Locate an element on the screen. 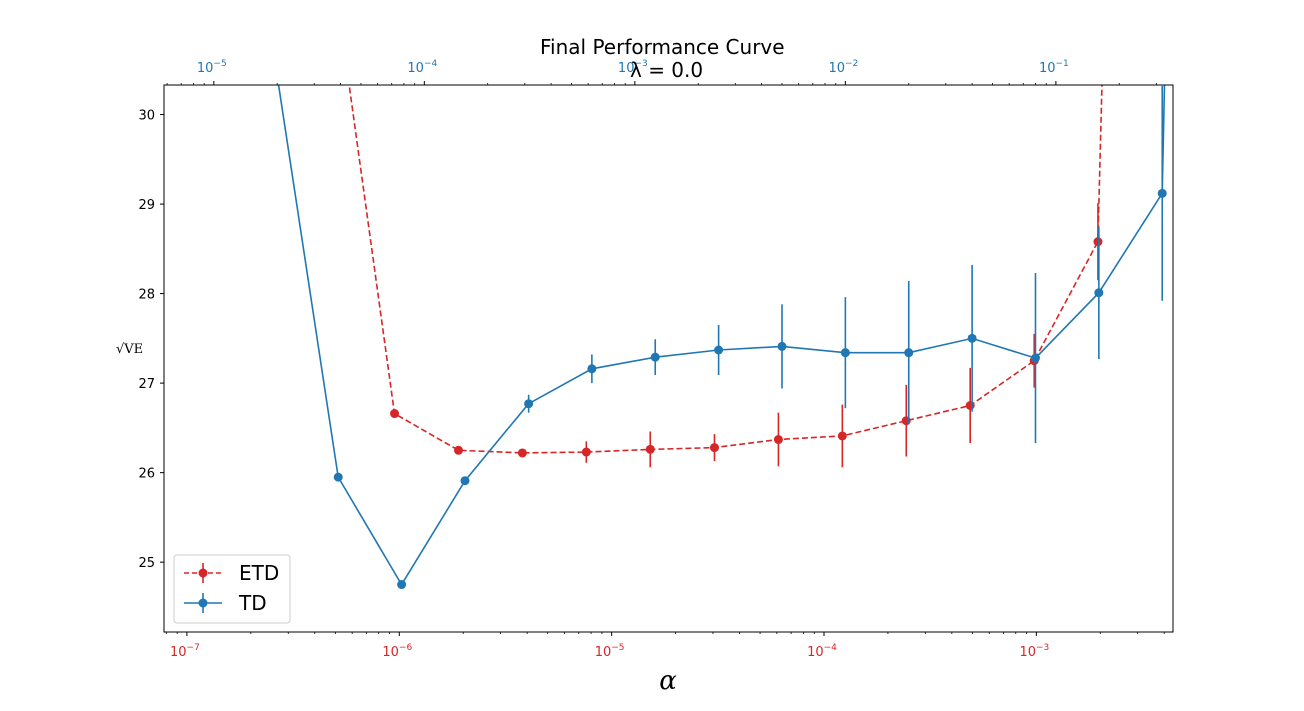 This screenshot has width=1304, height=711. chart-subtitle: λ = 0.0 is located at coordinates (667, 70).